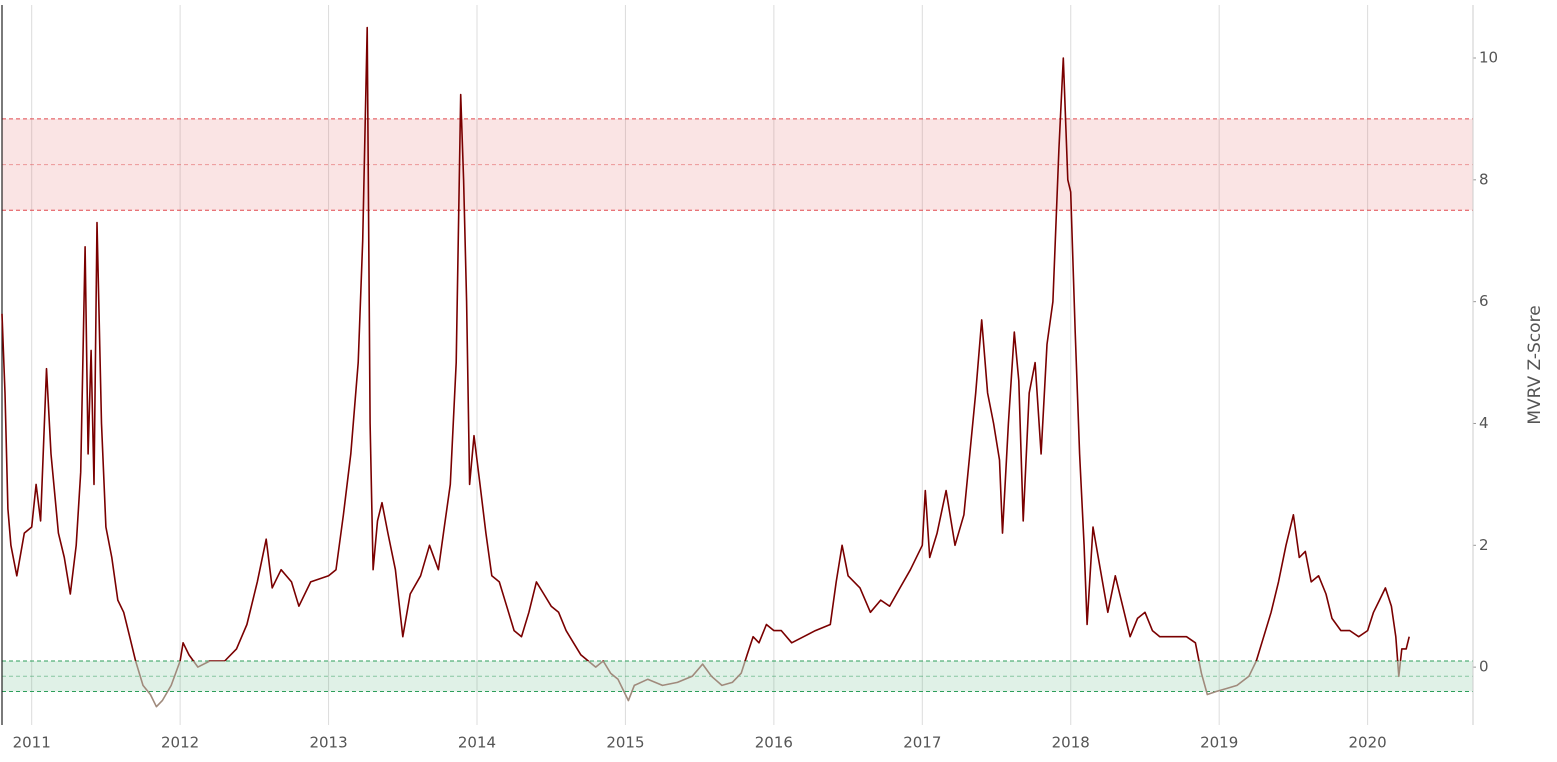 The width and height of the screenshot is (1557, 762). I want to click on y-axis-title: MVRV Z-Score, so click(1535, 364).